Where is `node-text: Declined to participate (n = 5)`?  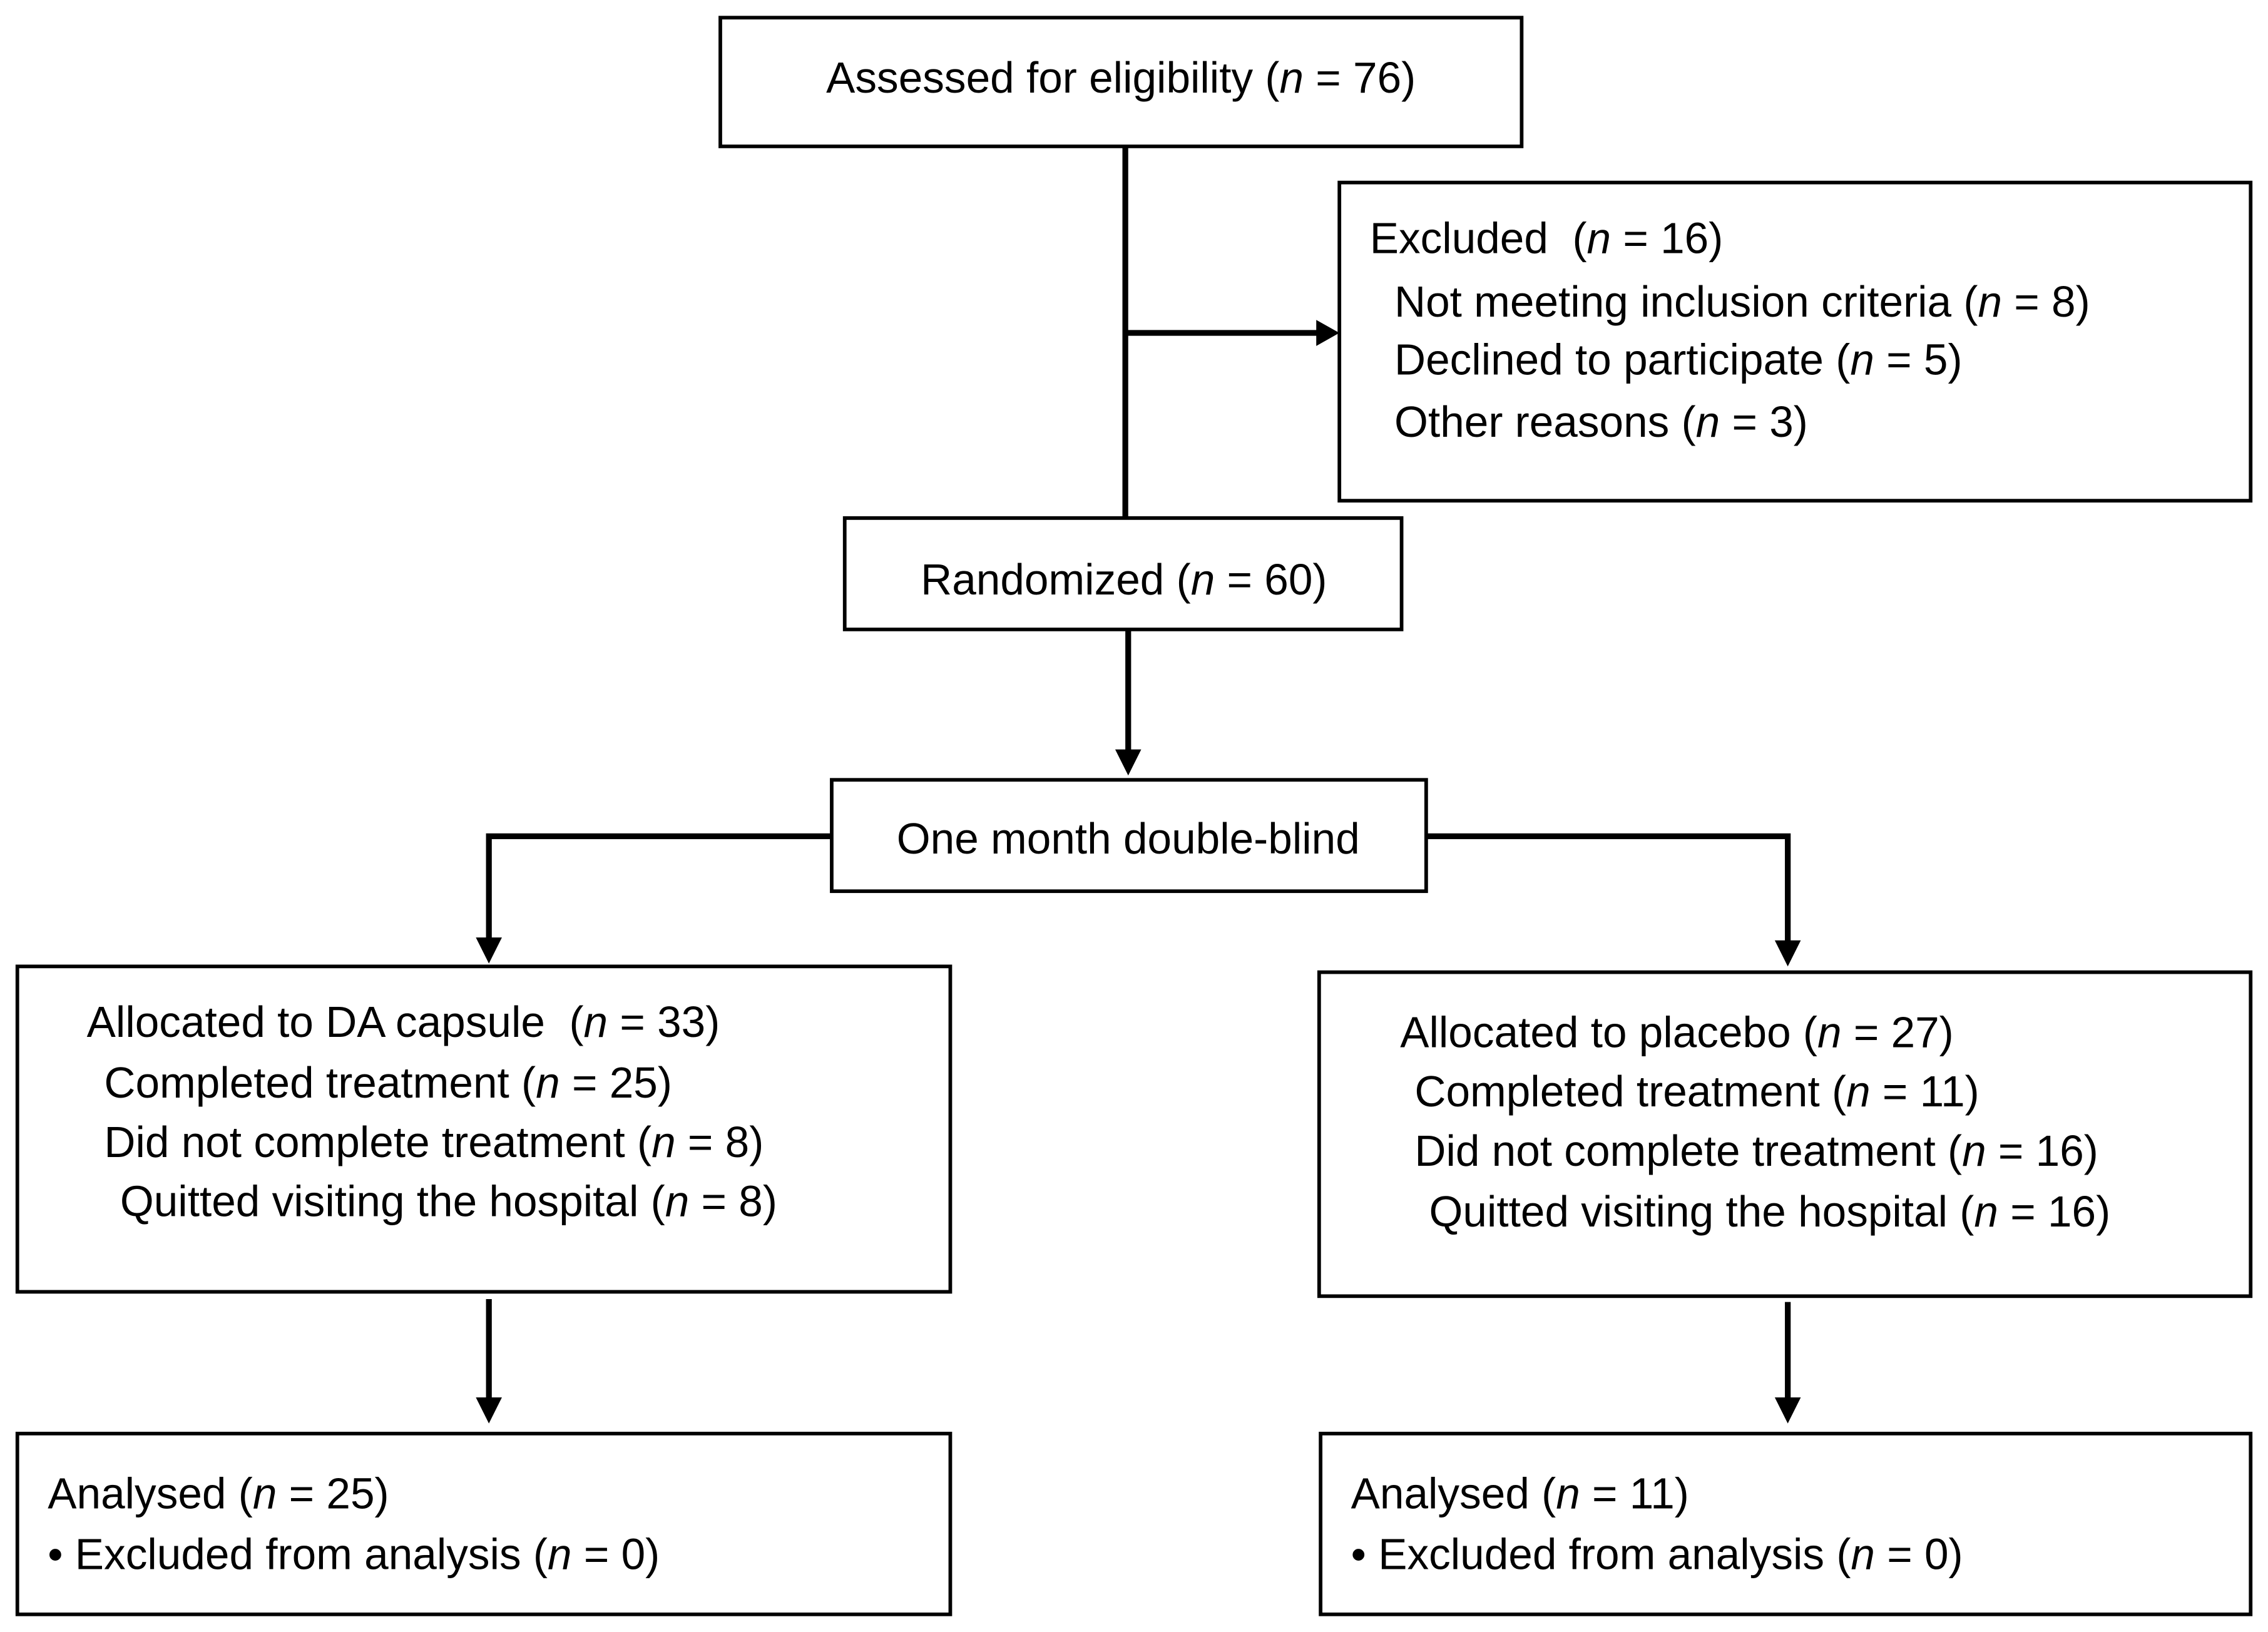 node-text: Declined to participate (n = 5) is located at coordinates (1678, 360).